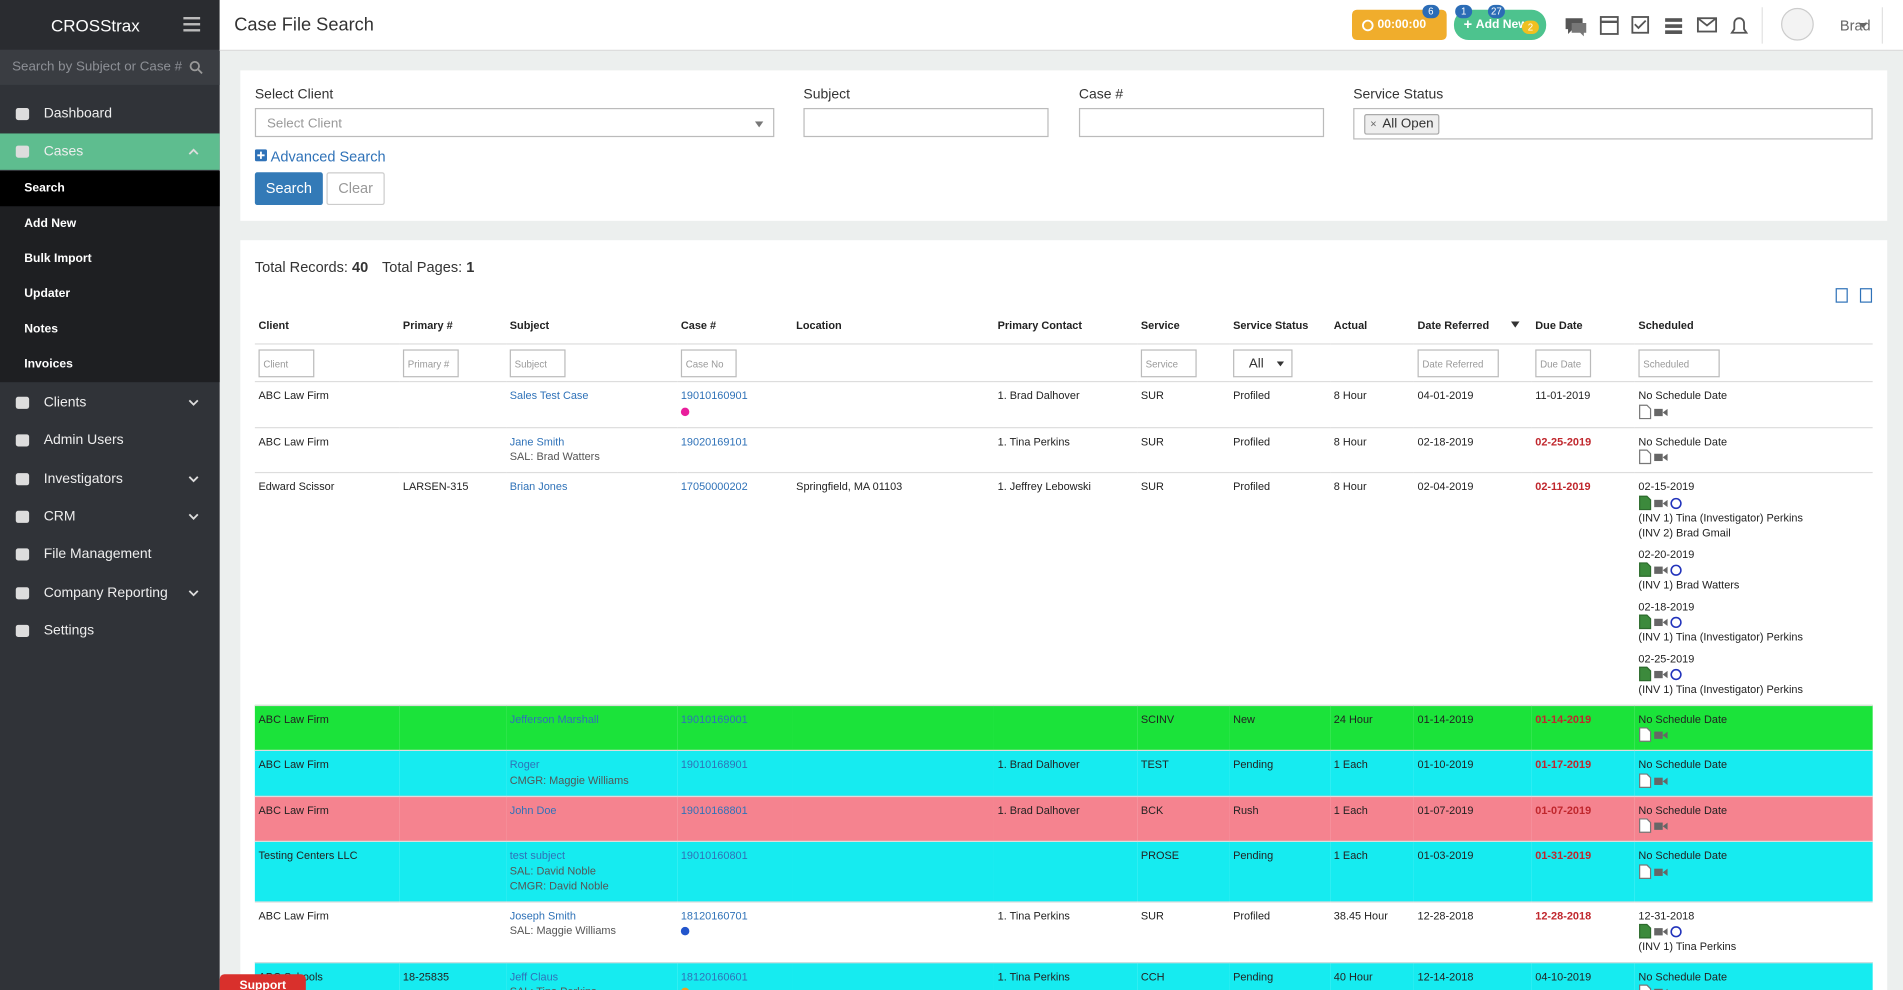 This screenshot has width=1903, height=990. Describe the element at coordinates (1563, 855) in the screenshot. I see `due-date: 01-31-2019` at that location.